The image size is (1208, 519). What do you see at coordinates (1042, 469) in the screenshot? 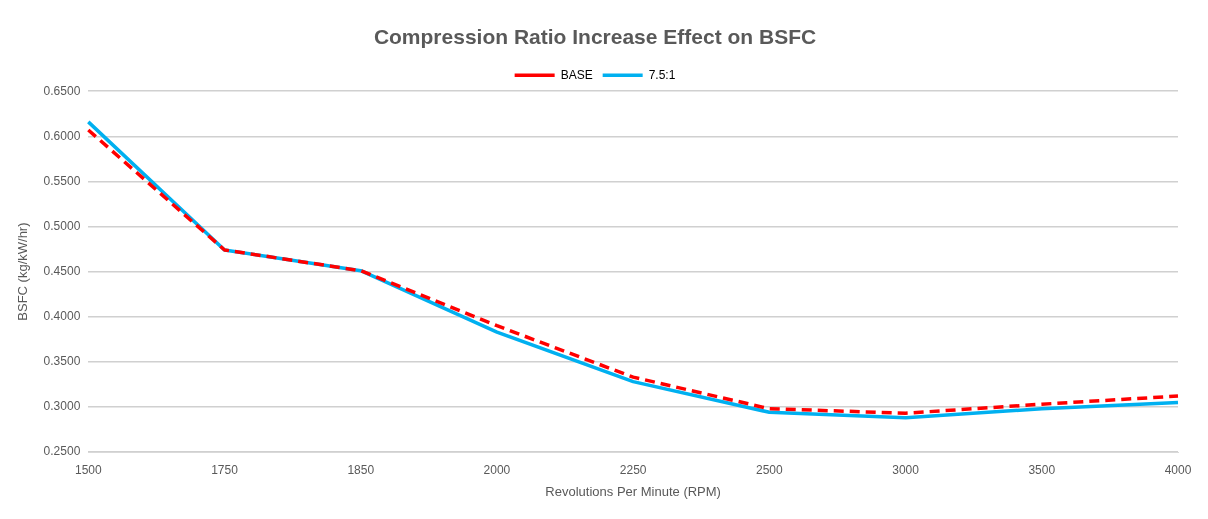
I see `x-tick-label: 3500` at bounding box center [1042, 469].